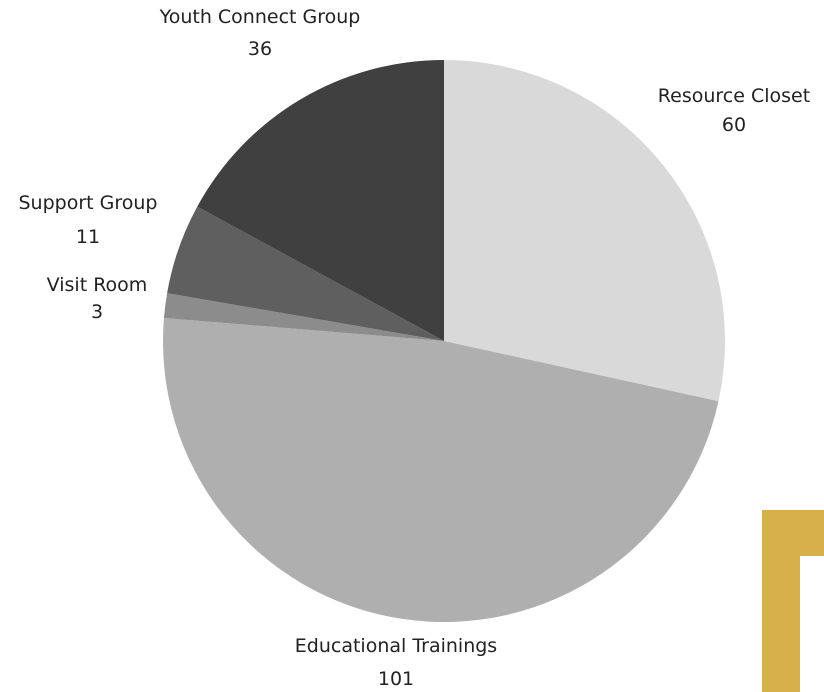 The height and width of the screenshot is (692, 824). What do you see at coordinates (260, 17) in the screenshot?
I see `slice-label: Youth Connect Group` at bounding box center [260, 17].